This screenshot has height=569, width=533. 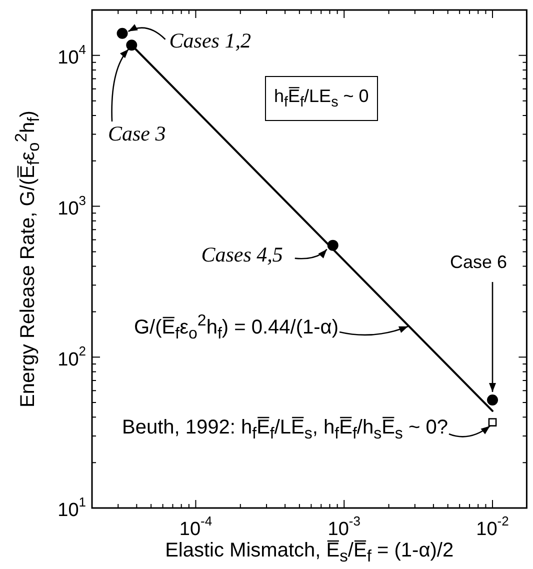 I want to click on x-axis-title: Elastic Mismatch, E̅$_{s}$/E̅$_{f}$ = (1-α)/2, so click(x=309, y=553).